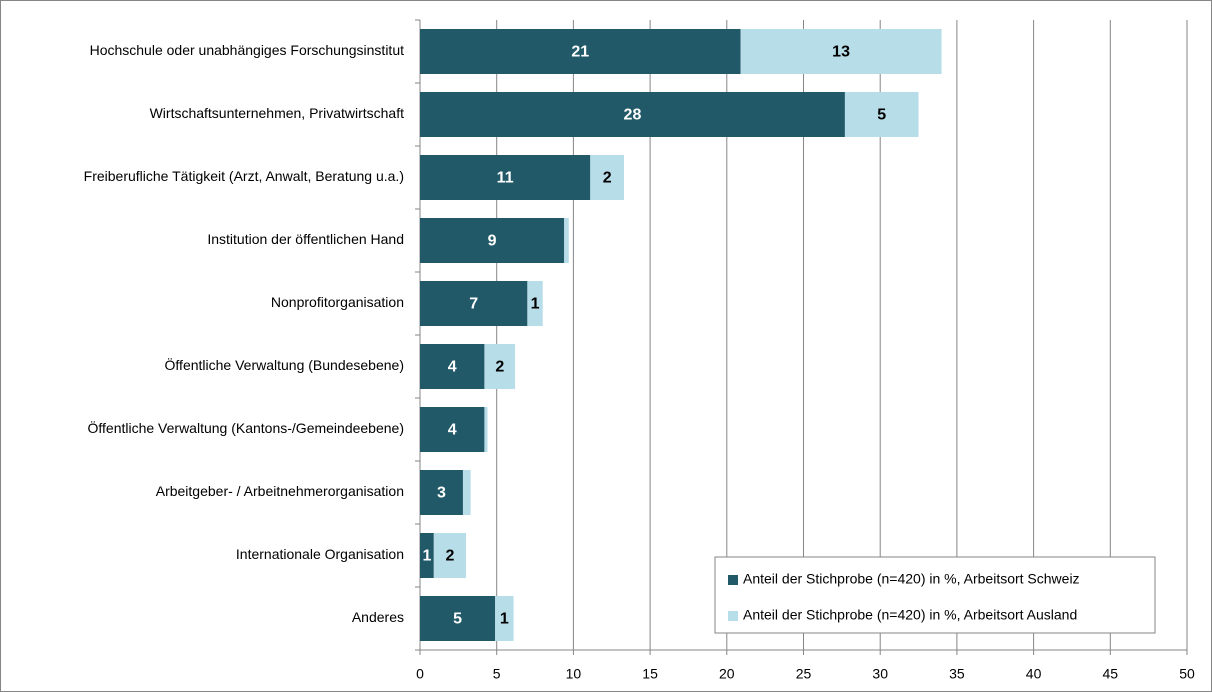  Describe the element at coordinates (320, 554) in the screenshot. I see `y-tick-label: Internationale Organisation` at that location.